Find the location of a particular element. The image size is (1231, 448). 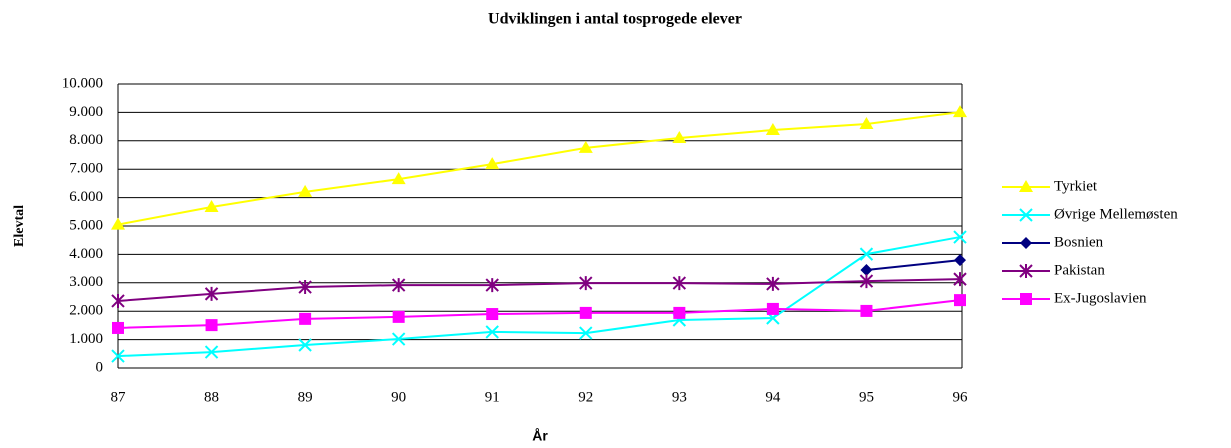

y-tick-label: 8.000 is located at coordinates (86, 140).